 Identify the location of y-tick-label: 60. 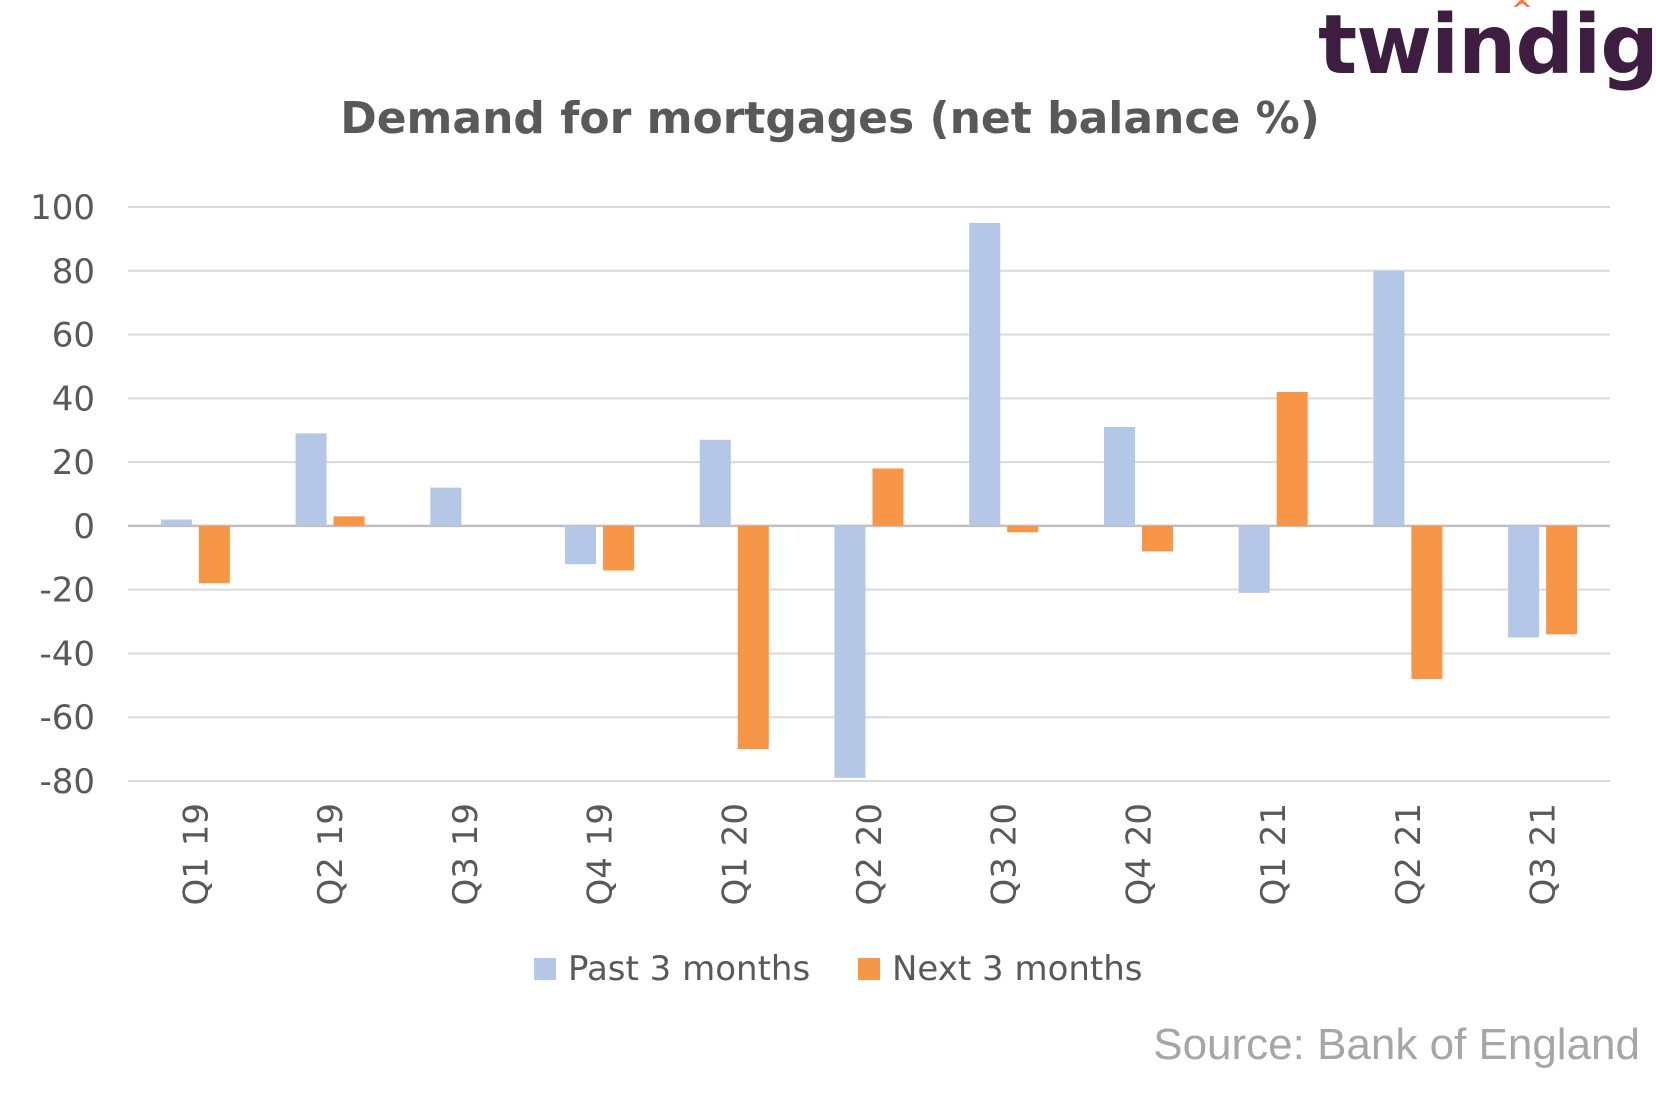
(73, 336).